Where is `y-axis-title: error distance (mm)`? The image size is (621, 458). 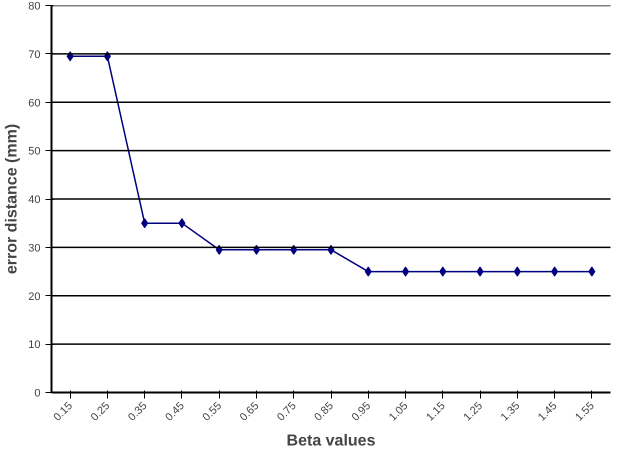
y-axis-title: error distance (mm) is located at coordinates (11, 199).